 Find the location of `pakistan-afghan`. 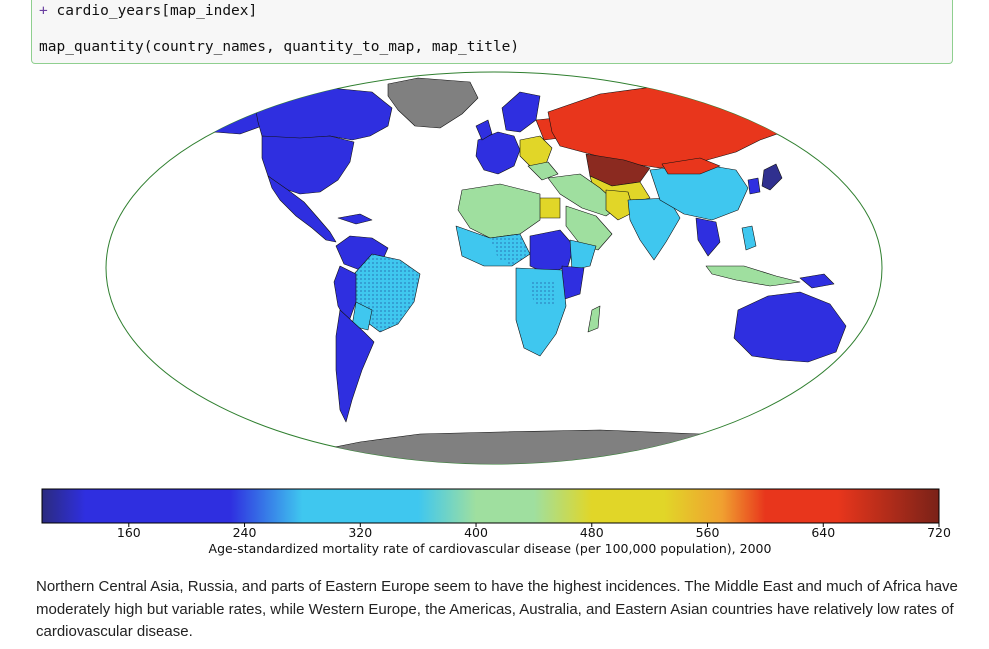

pakistan-afghan is located at coordinates (620, 205).